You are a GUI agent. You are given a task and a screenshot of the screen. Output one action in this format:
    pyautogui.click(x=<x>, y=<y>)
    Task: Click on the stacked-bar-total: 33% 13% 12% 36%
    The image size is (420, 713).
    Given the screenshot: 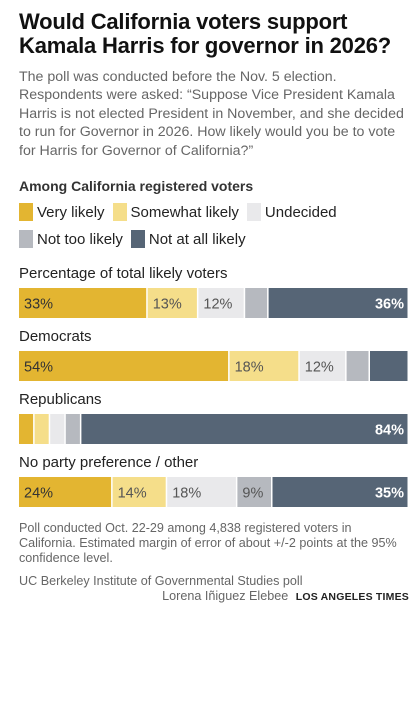 What is the action you would take?
    pyautogui.click(x=213, y=303)
    